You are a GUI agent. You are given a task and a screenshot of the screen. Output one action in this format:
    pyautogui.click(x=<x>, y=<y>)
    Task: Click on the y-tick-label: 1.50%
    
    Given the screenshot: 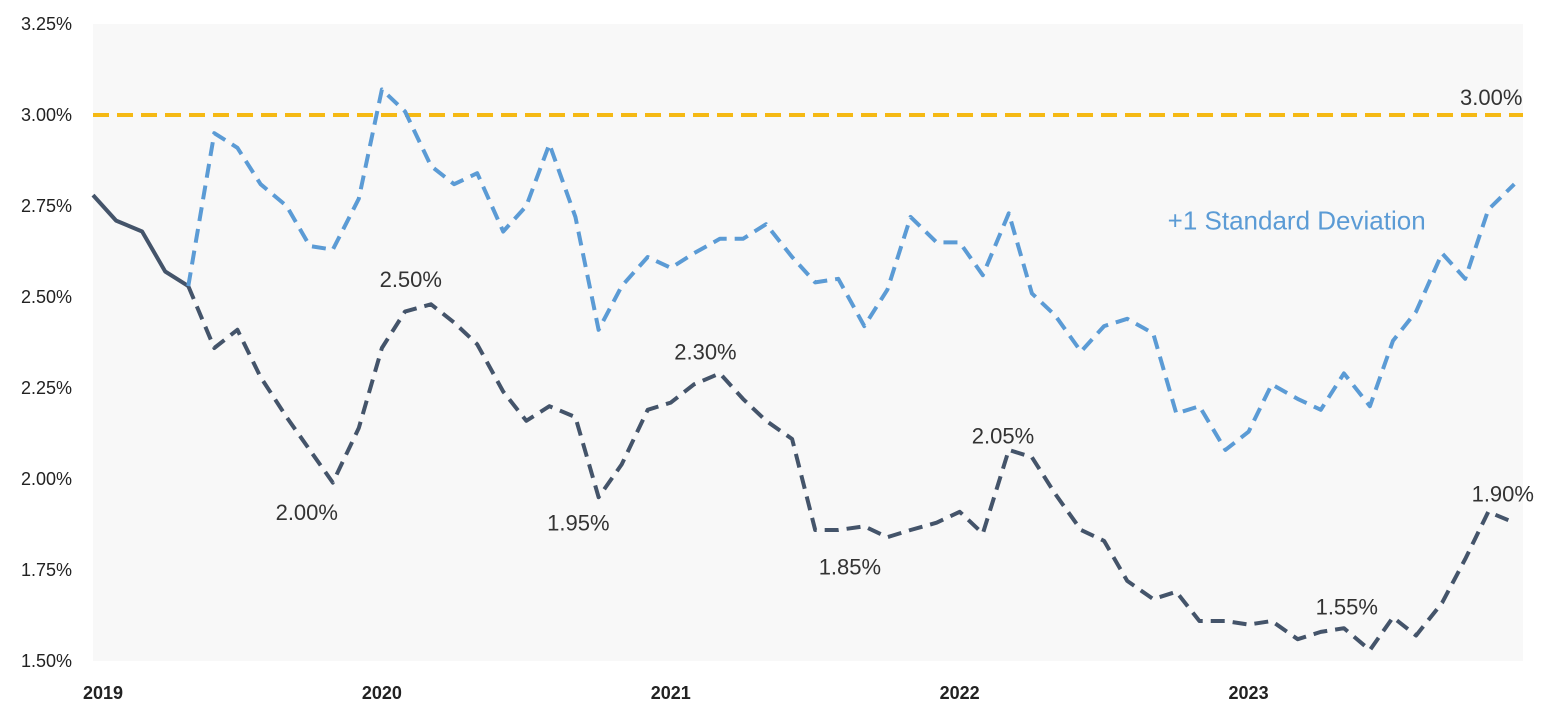 What is the action you would take?
    pyautogui.click(x=46, y=661)
    